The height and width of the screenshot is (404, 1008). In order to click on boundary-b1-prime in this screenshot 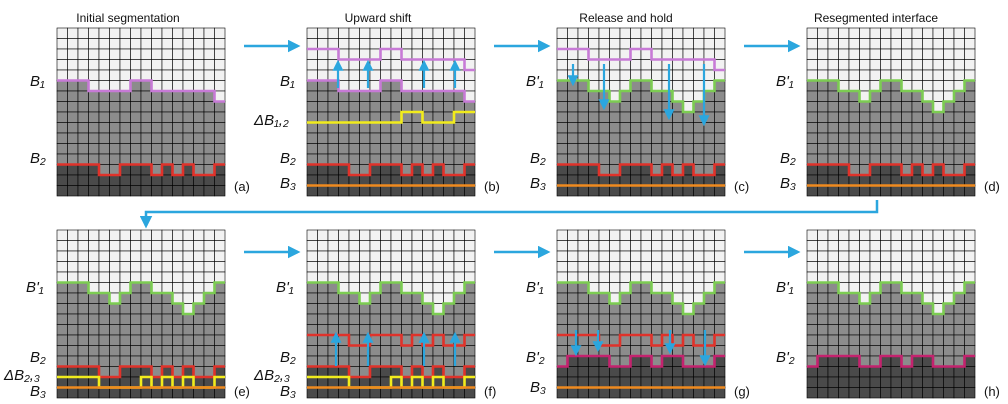, I will do `click(141, 298)`.